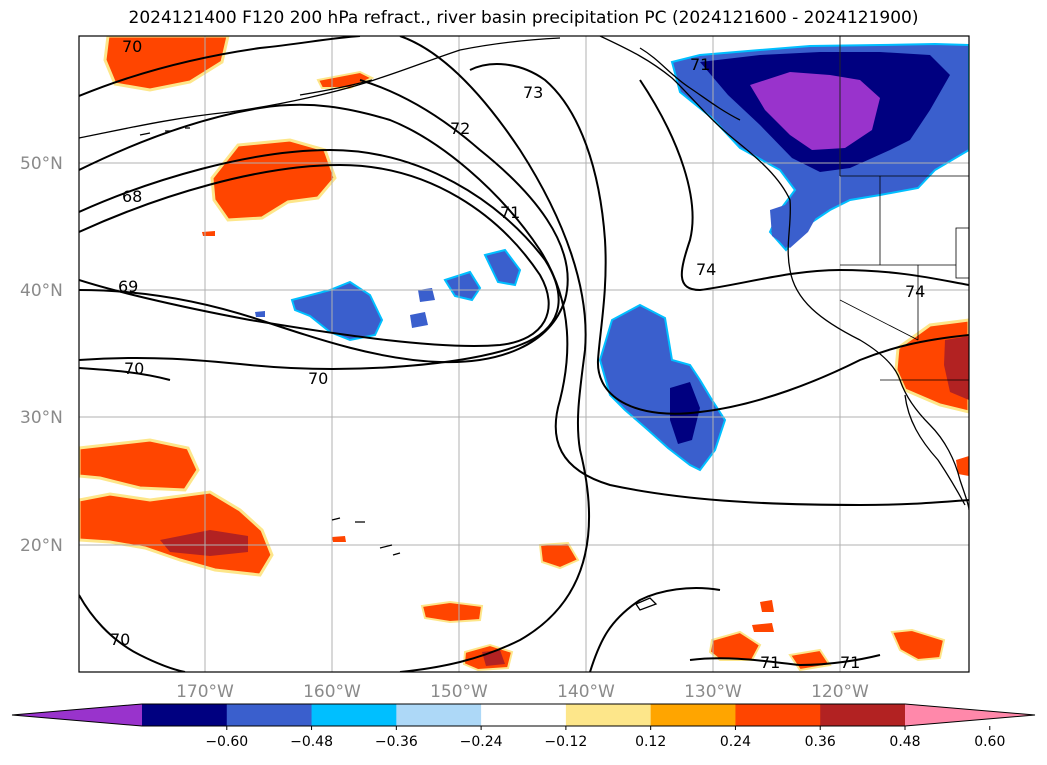 The image size is (1047, 765). What do you see at coordinates (77, 715) in the screenshot?
I see `colorbar-extend-min` at bounding box center [77, 715].